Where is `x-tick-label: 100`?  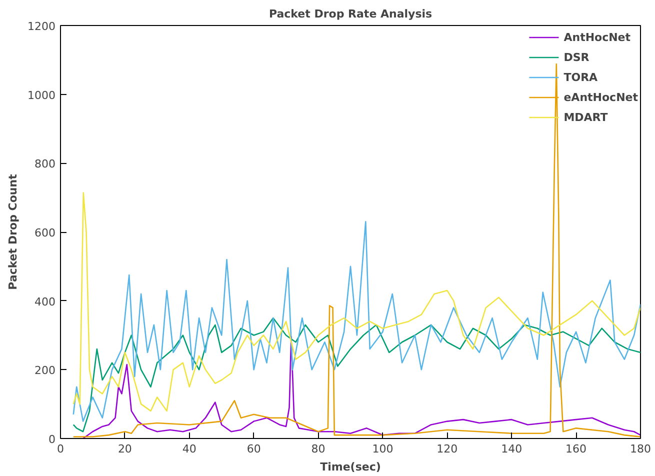 x-tick-label: 100 is located at coordinates (383, 449).